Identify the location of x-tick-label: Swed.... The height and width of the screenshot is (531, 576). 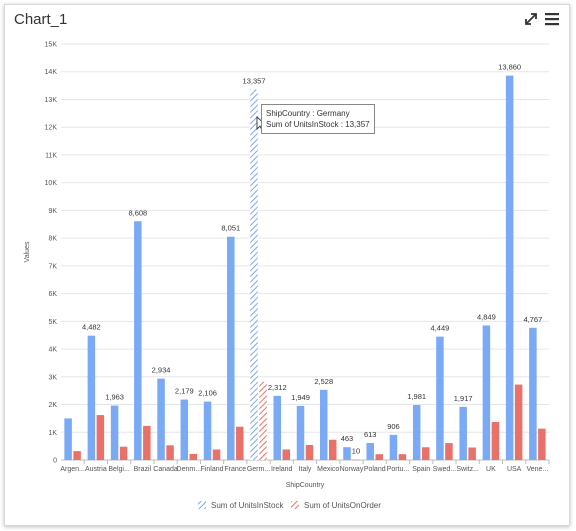
(444, 469).